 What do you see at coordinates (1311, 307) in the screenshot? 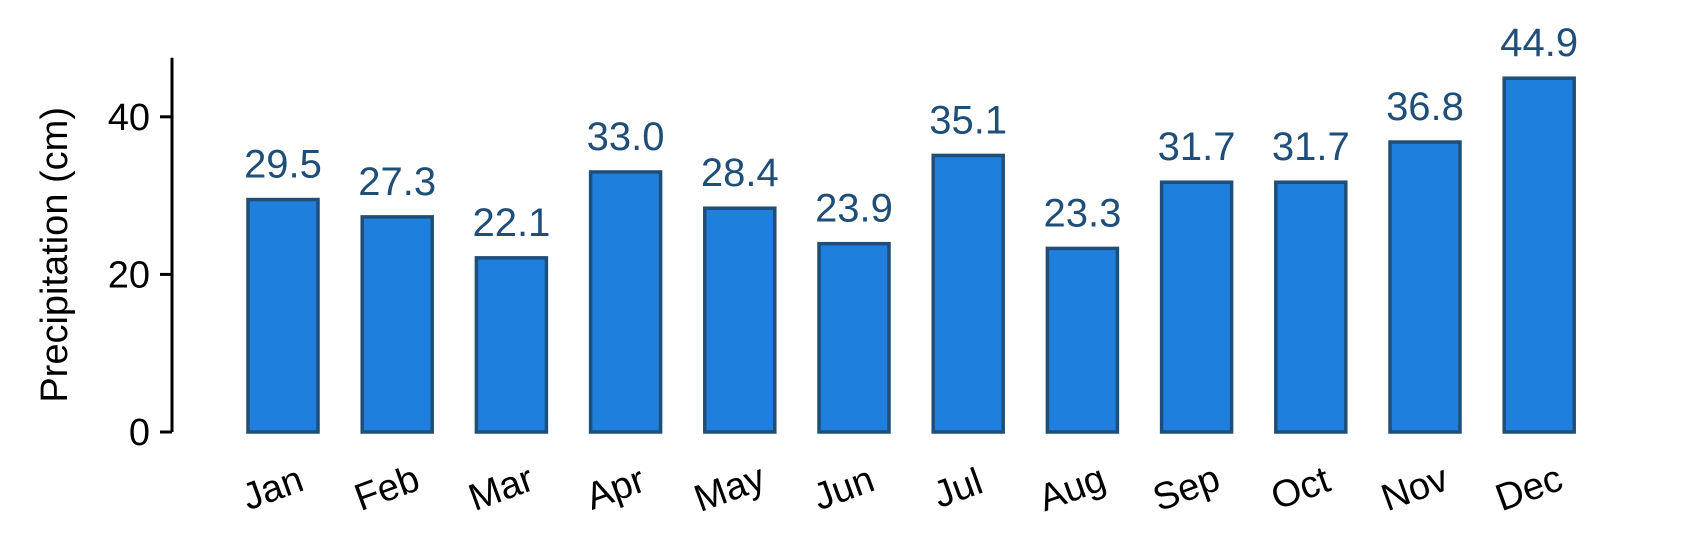
I see `bar-oct` at bounding box center [1311, 307].